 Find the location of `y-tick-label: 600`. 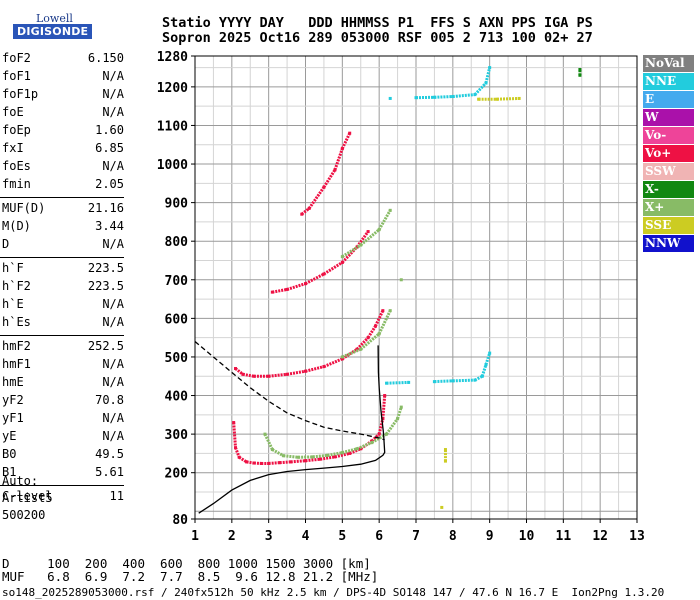

y-tick-label: 600 is located at coordinates (177, 319).